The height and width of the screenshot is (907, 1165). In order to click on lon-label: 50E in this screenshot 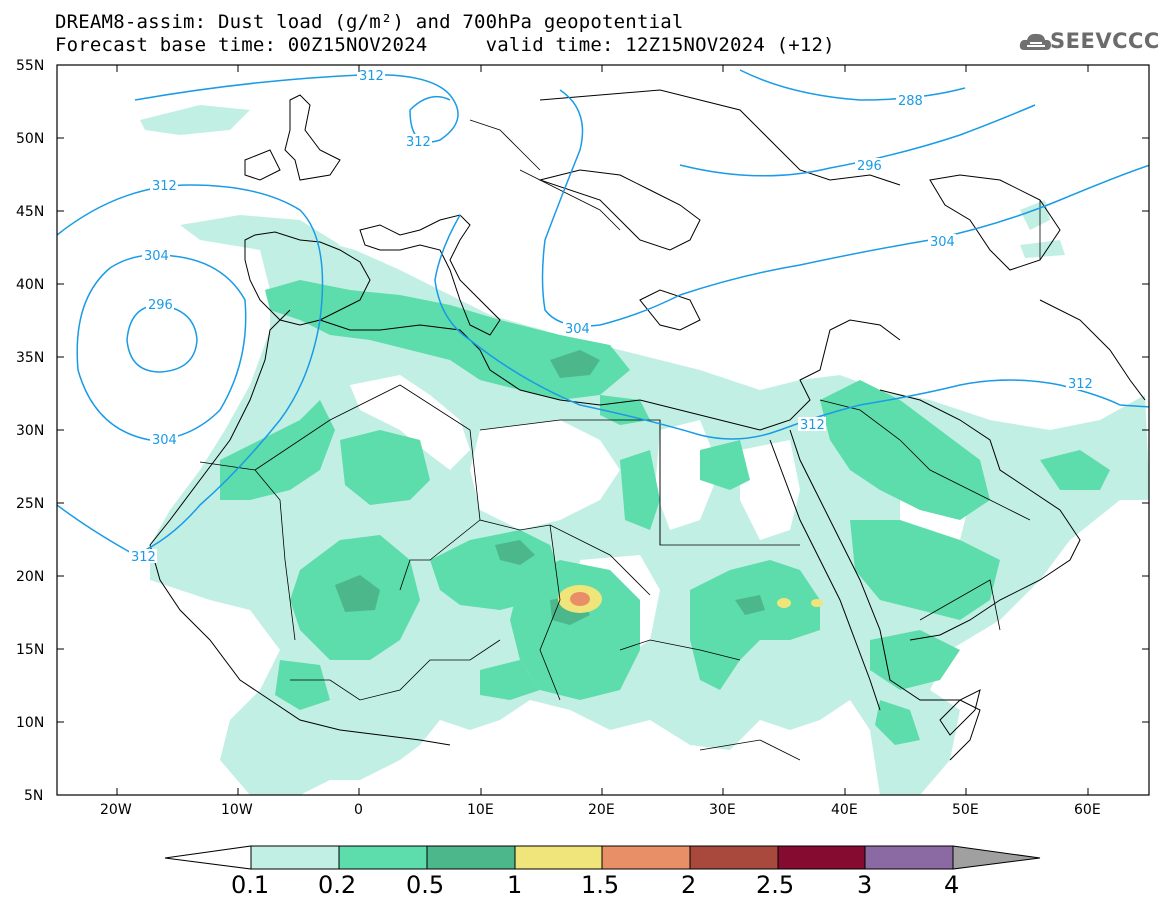, I will do `click(965, 810)`.